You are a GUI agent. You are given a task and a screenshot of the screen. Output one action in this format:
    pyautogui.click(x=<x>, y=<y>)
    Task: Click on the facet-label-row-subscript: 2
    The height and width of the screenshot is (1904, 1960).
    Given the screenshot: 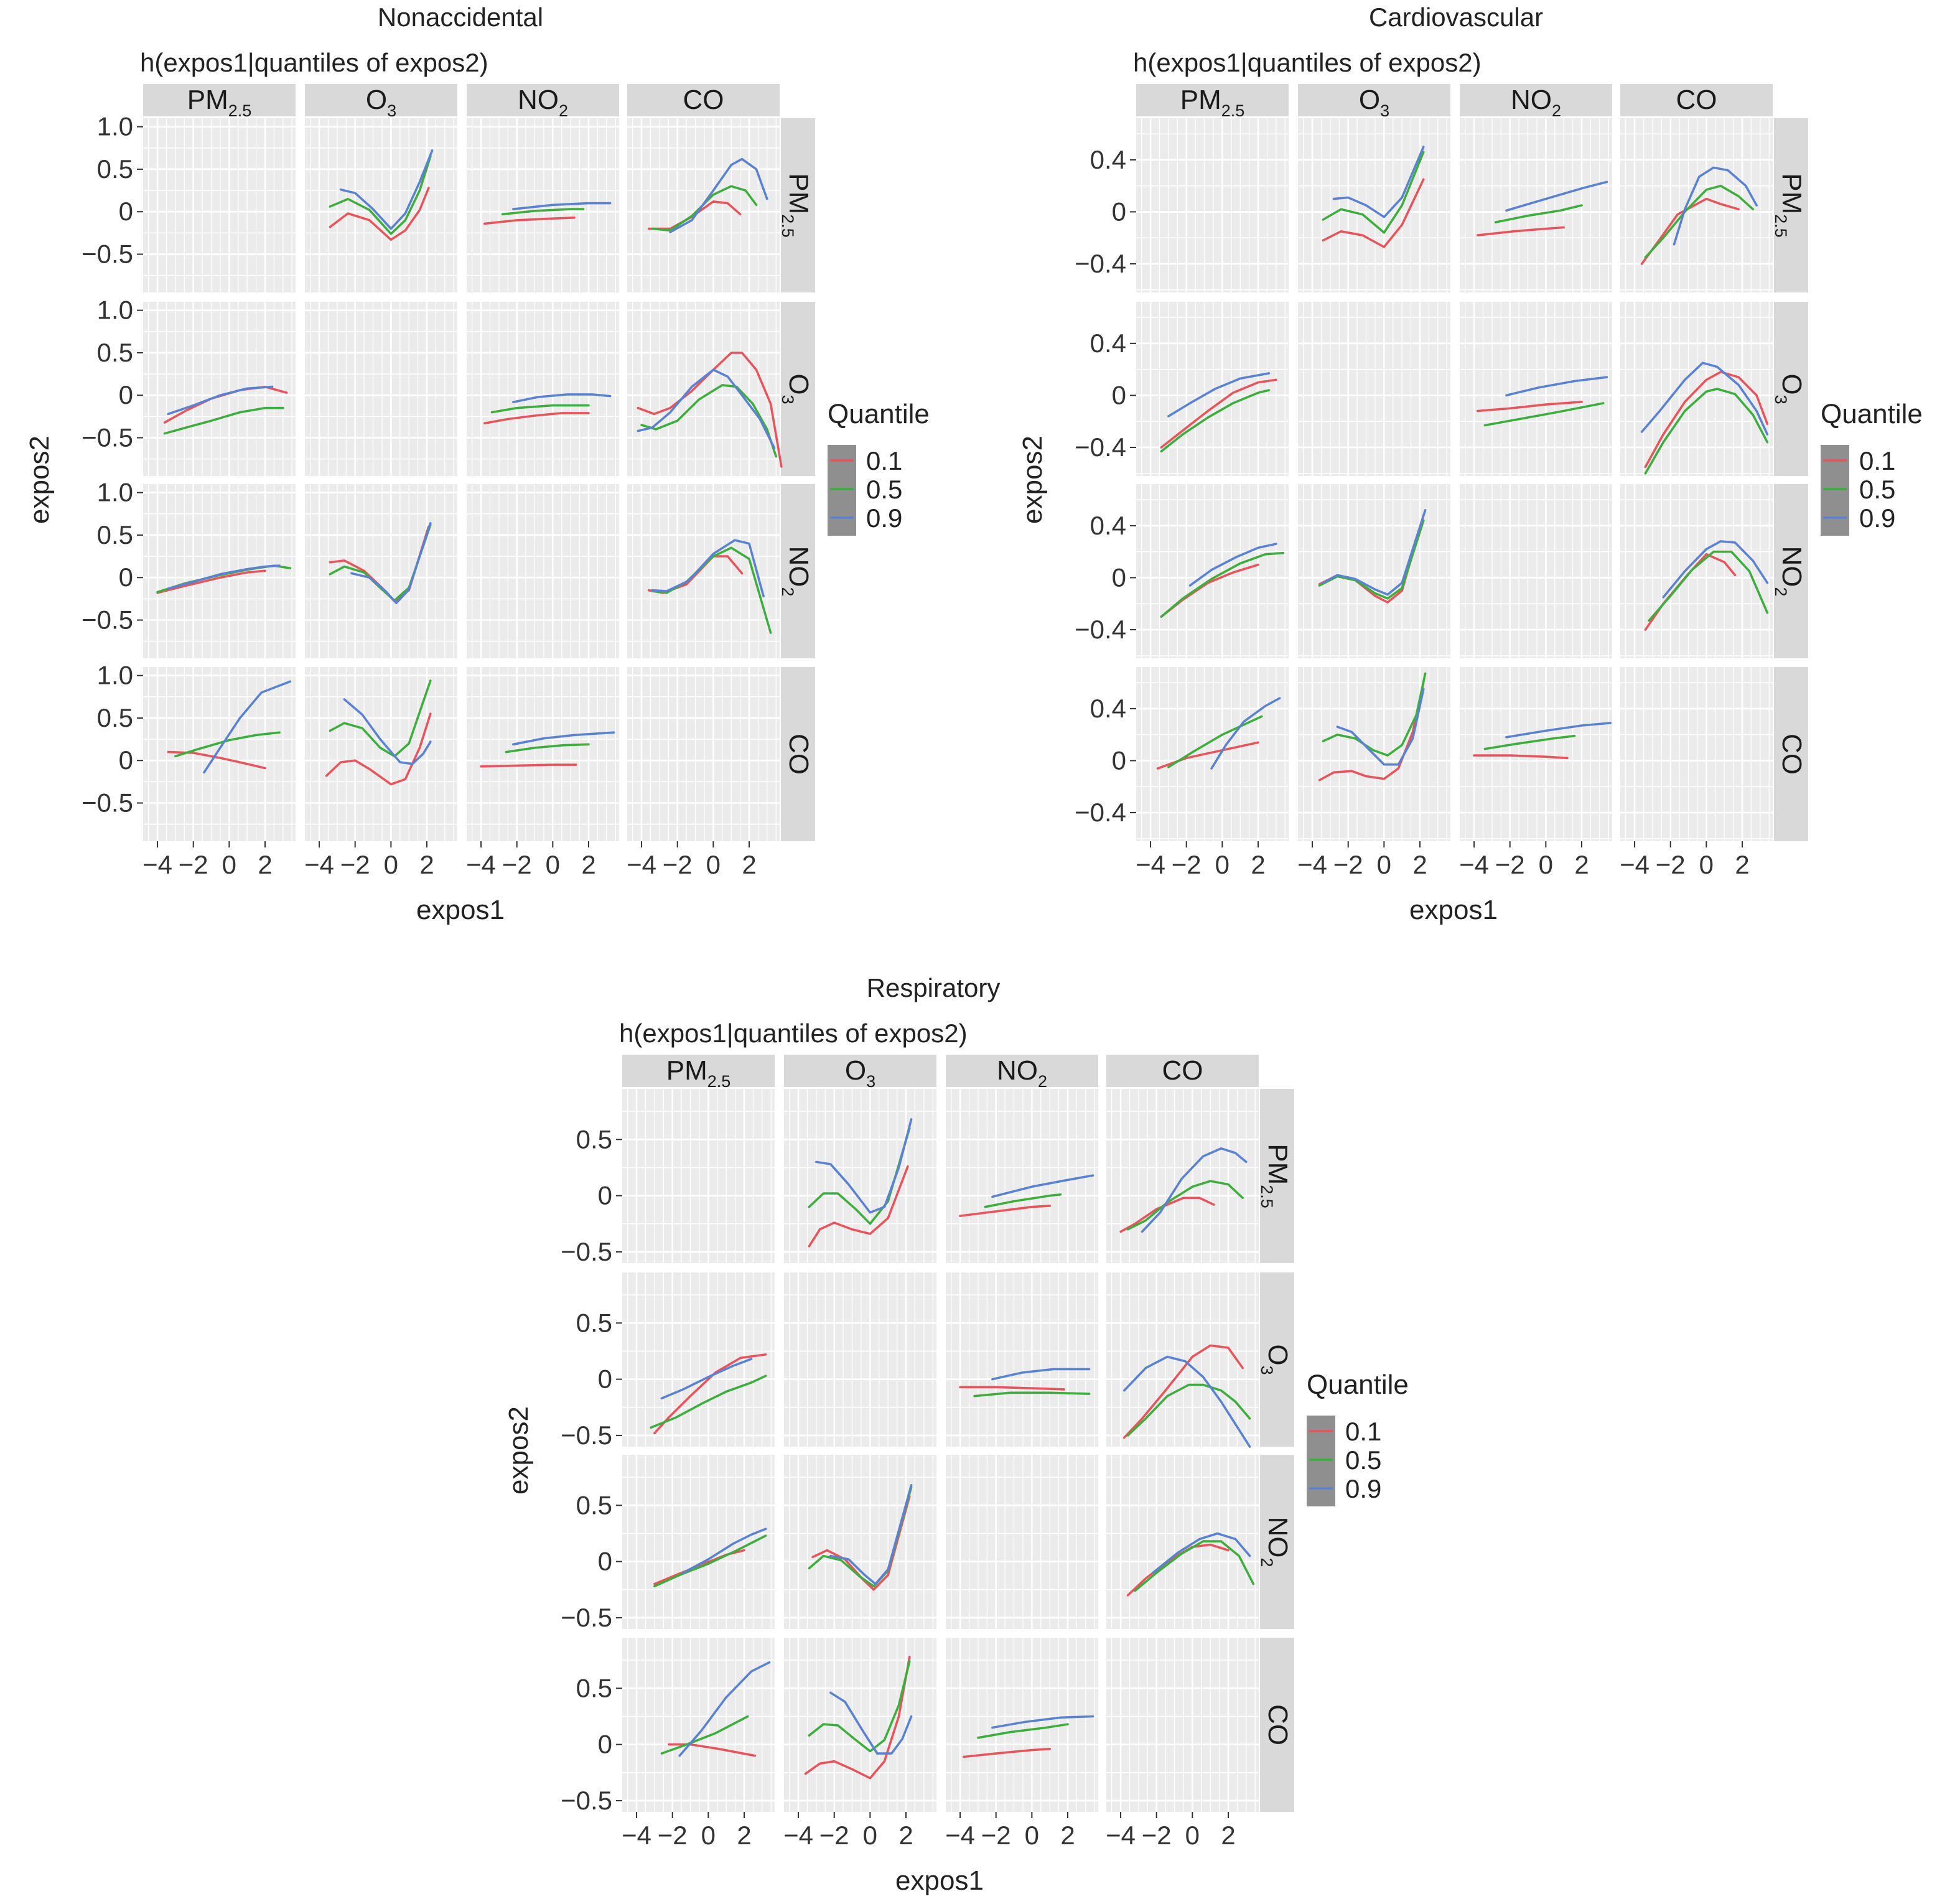 What is the action you would take?
    pyautogui.click(x=1781, y=591)
    